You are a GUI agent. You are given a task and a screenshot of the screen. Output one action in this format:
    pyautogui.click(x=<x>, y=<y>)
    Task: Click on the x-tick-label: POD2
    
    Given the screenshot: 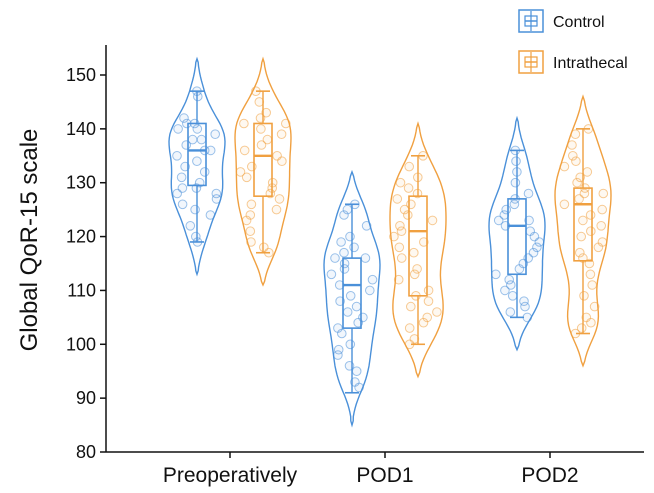 What is the action you would take?
    pyautogui.click(x=549, y=475)
    